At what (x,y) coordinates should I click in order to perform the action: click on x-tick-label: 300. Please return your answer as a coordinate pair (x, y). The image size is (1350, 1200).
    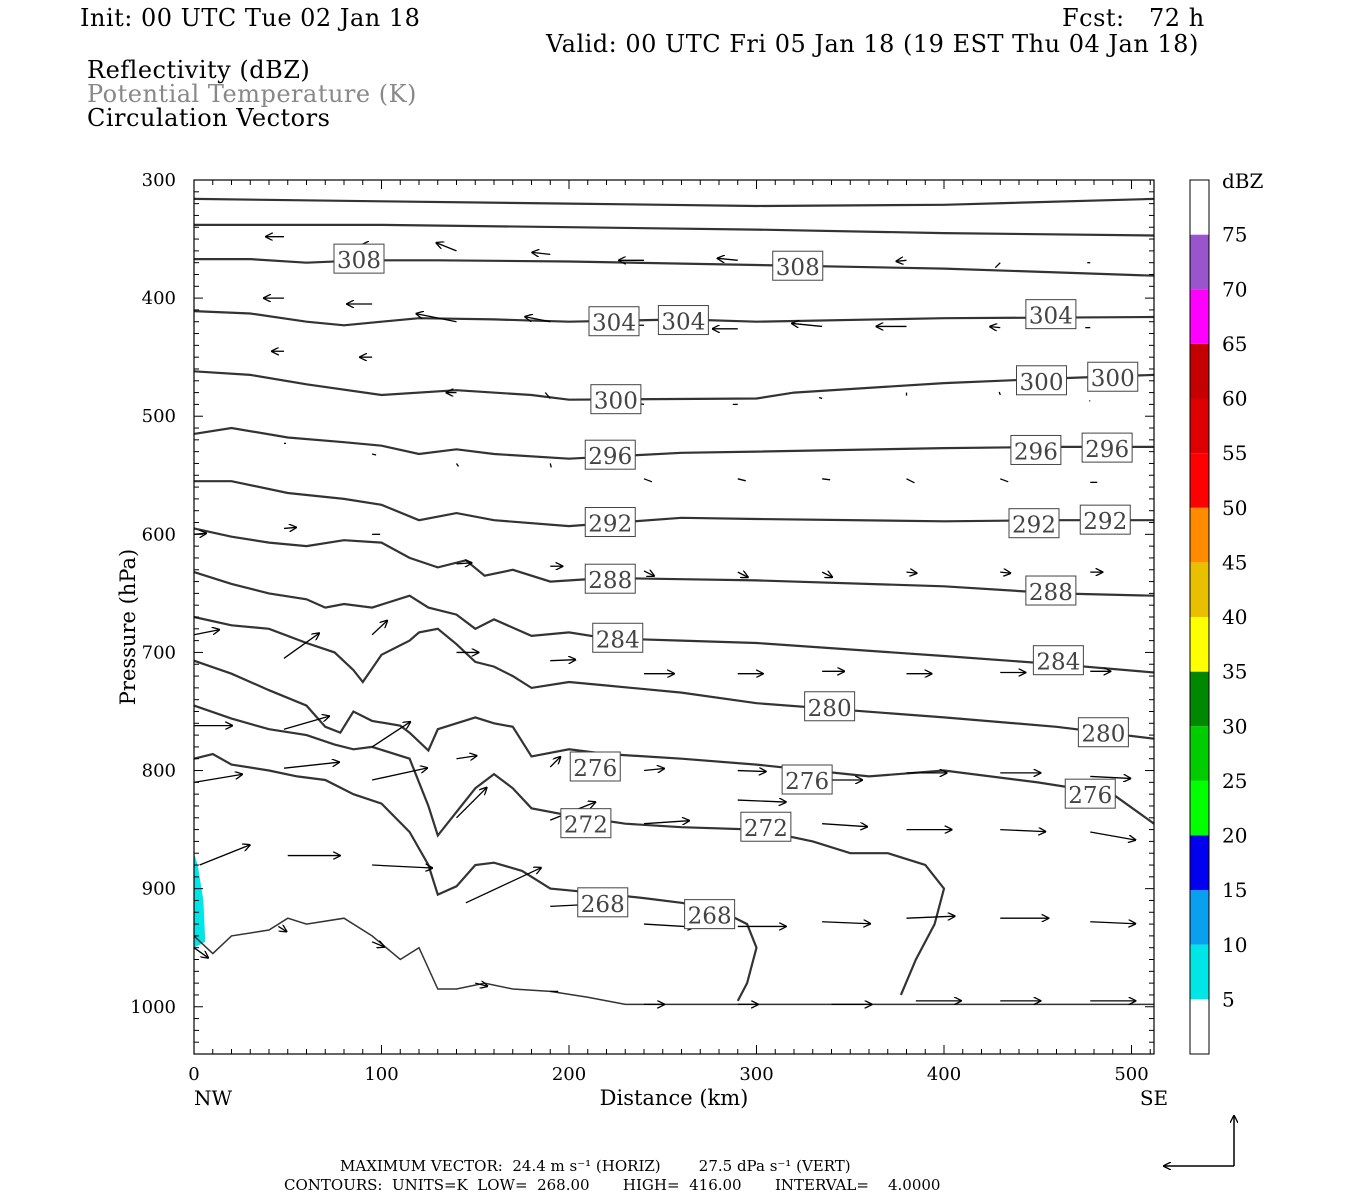
    Looking at the image, I should click on (756, 1074).